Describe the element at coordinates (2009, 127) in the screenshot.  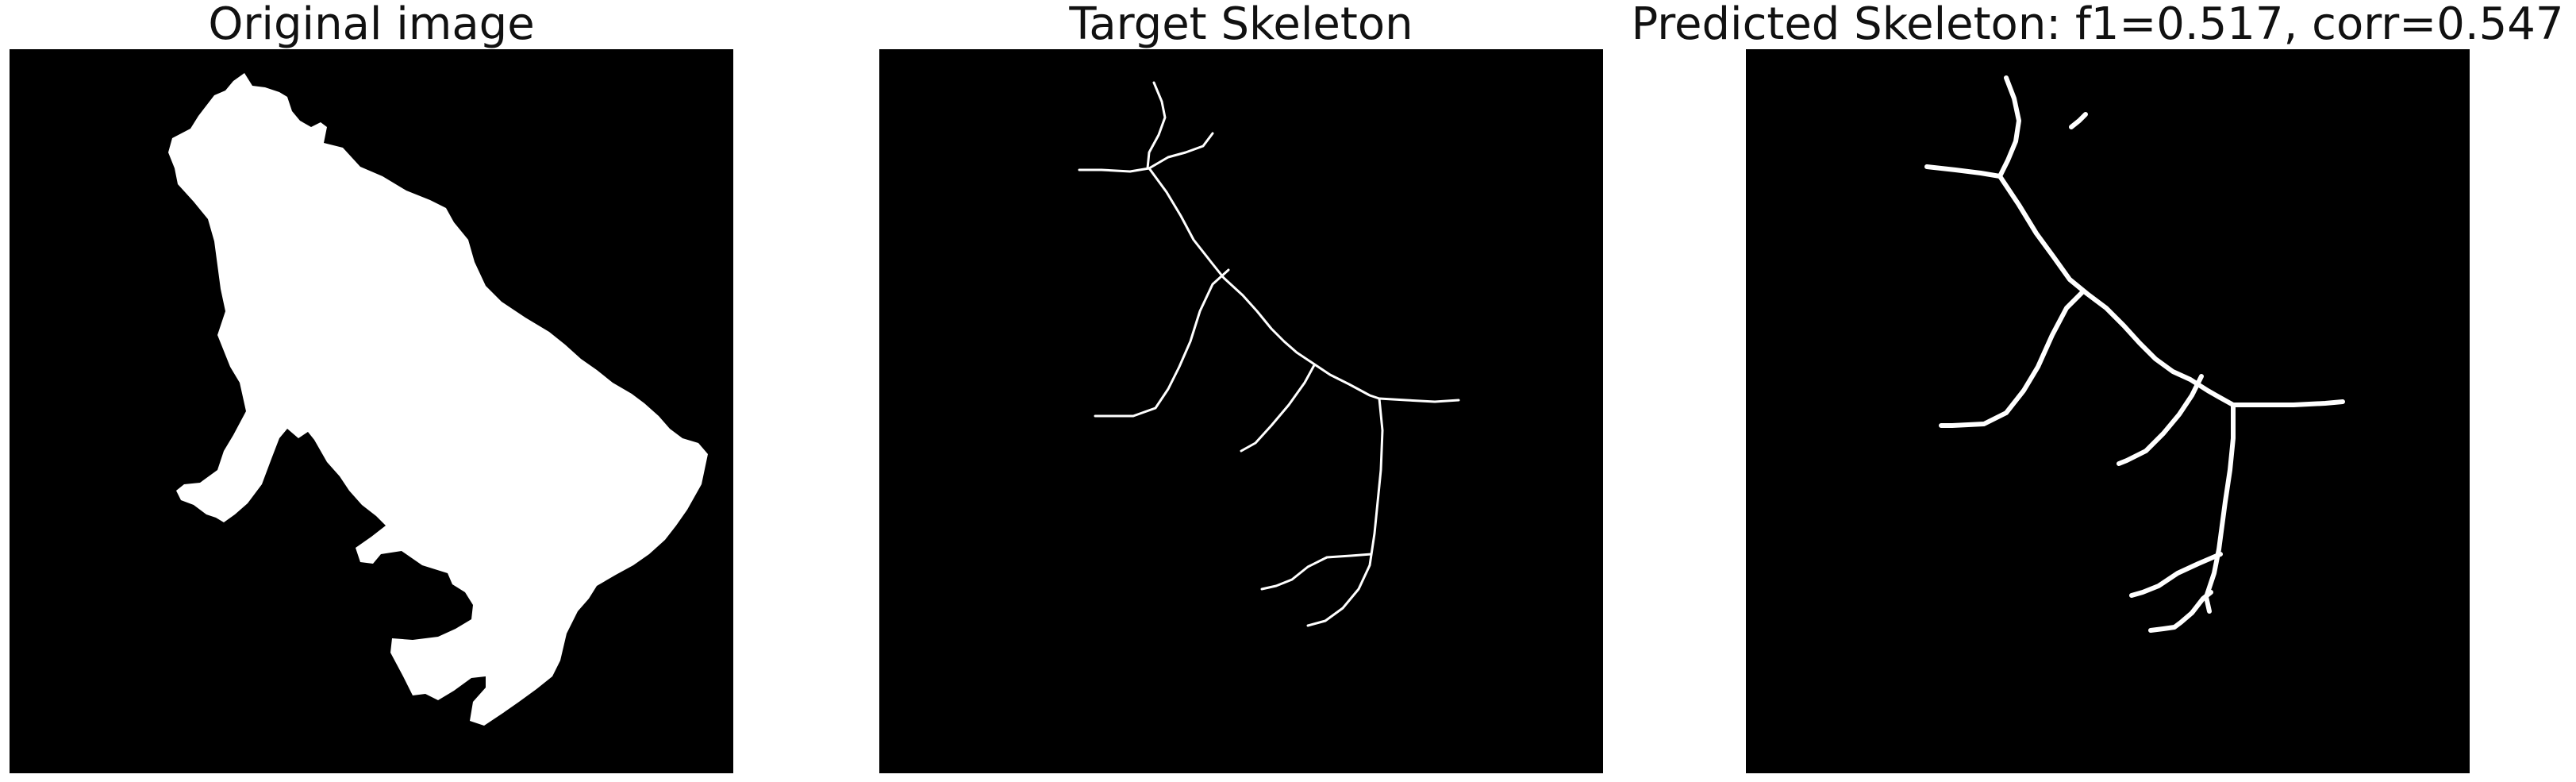
I see `pred-branch-head` at that location.